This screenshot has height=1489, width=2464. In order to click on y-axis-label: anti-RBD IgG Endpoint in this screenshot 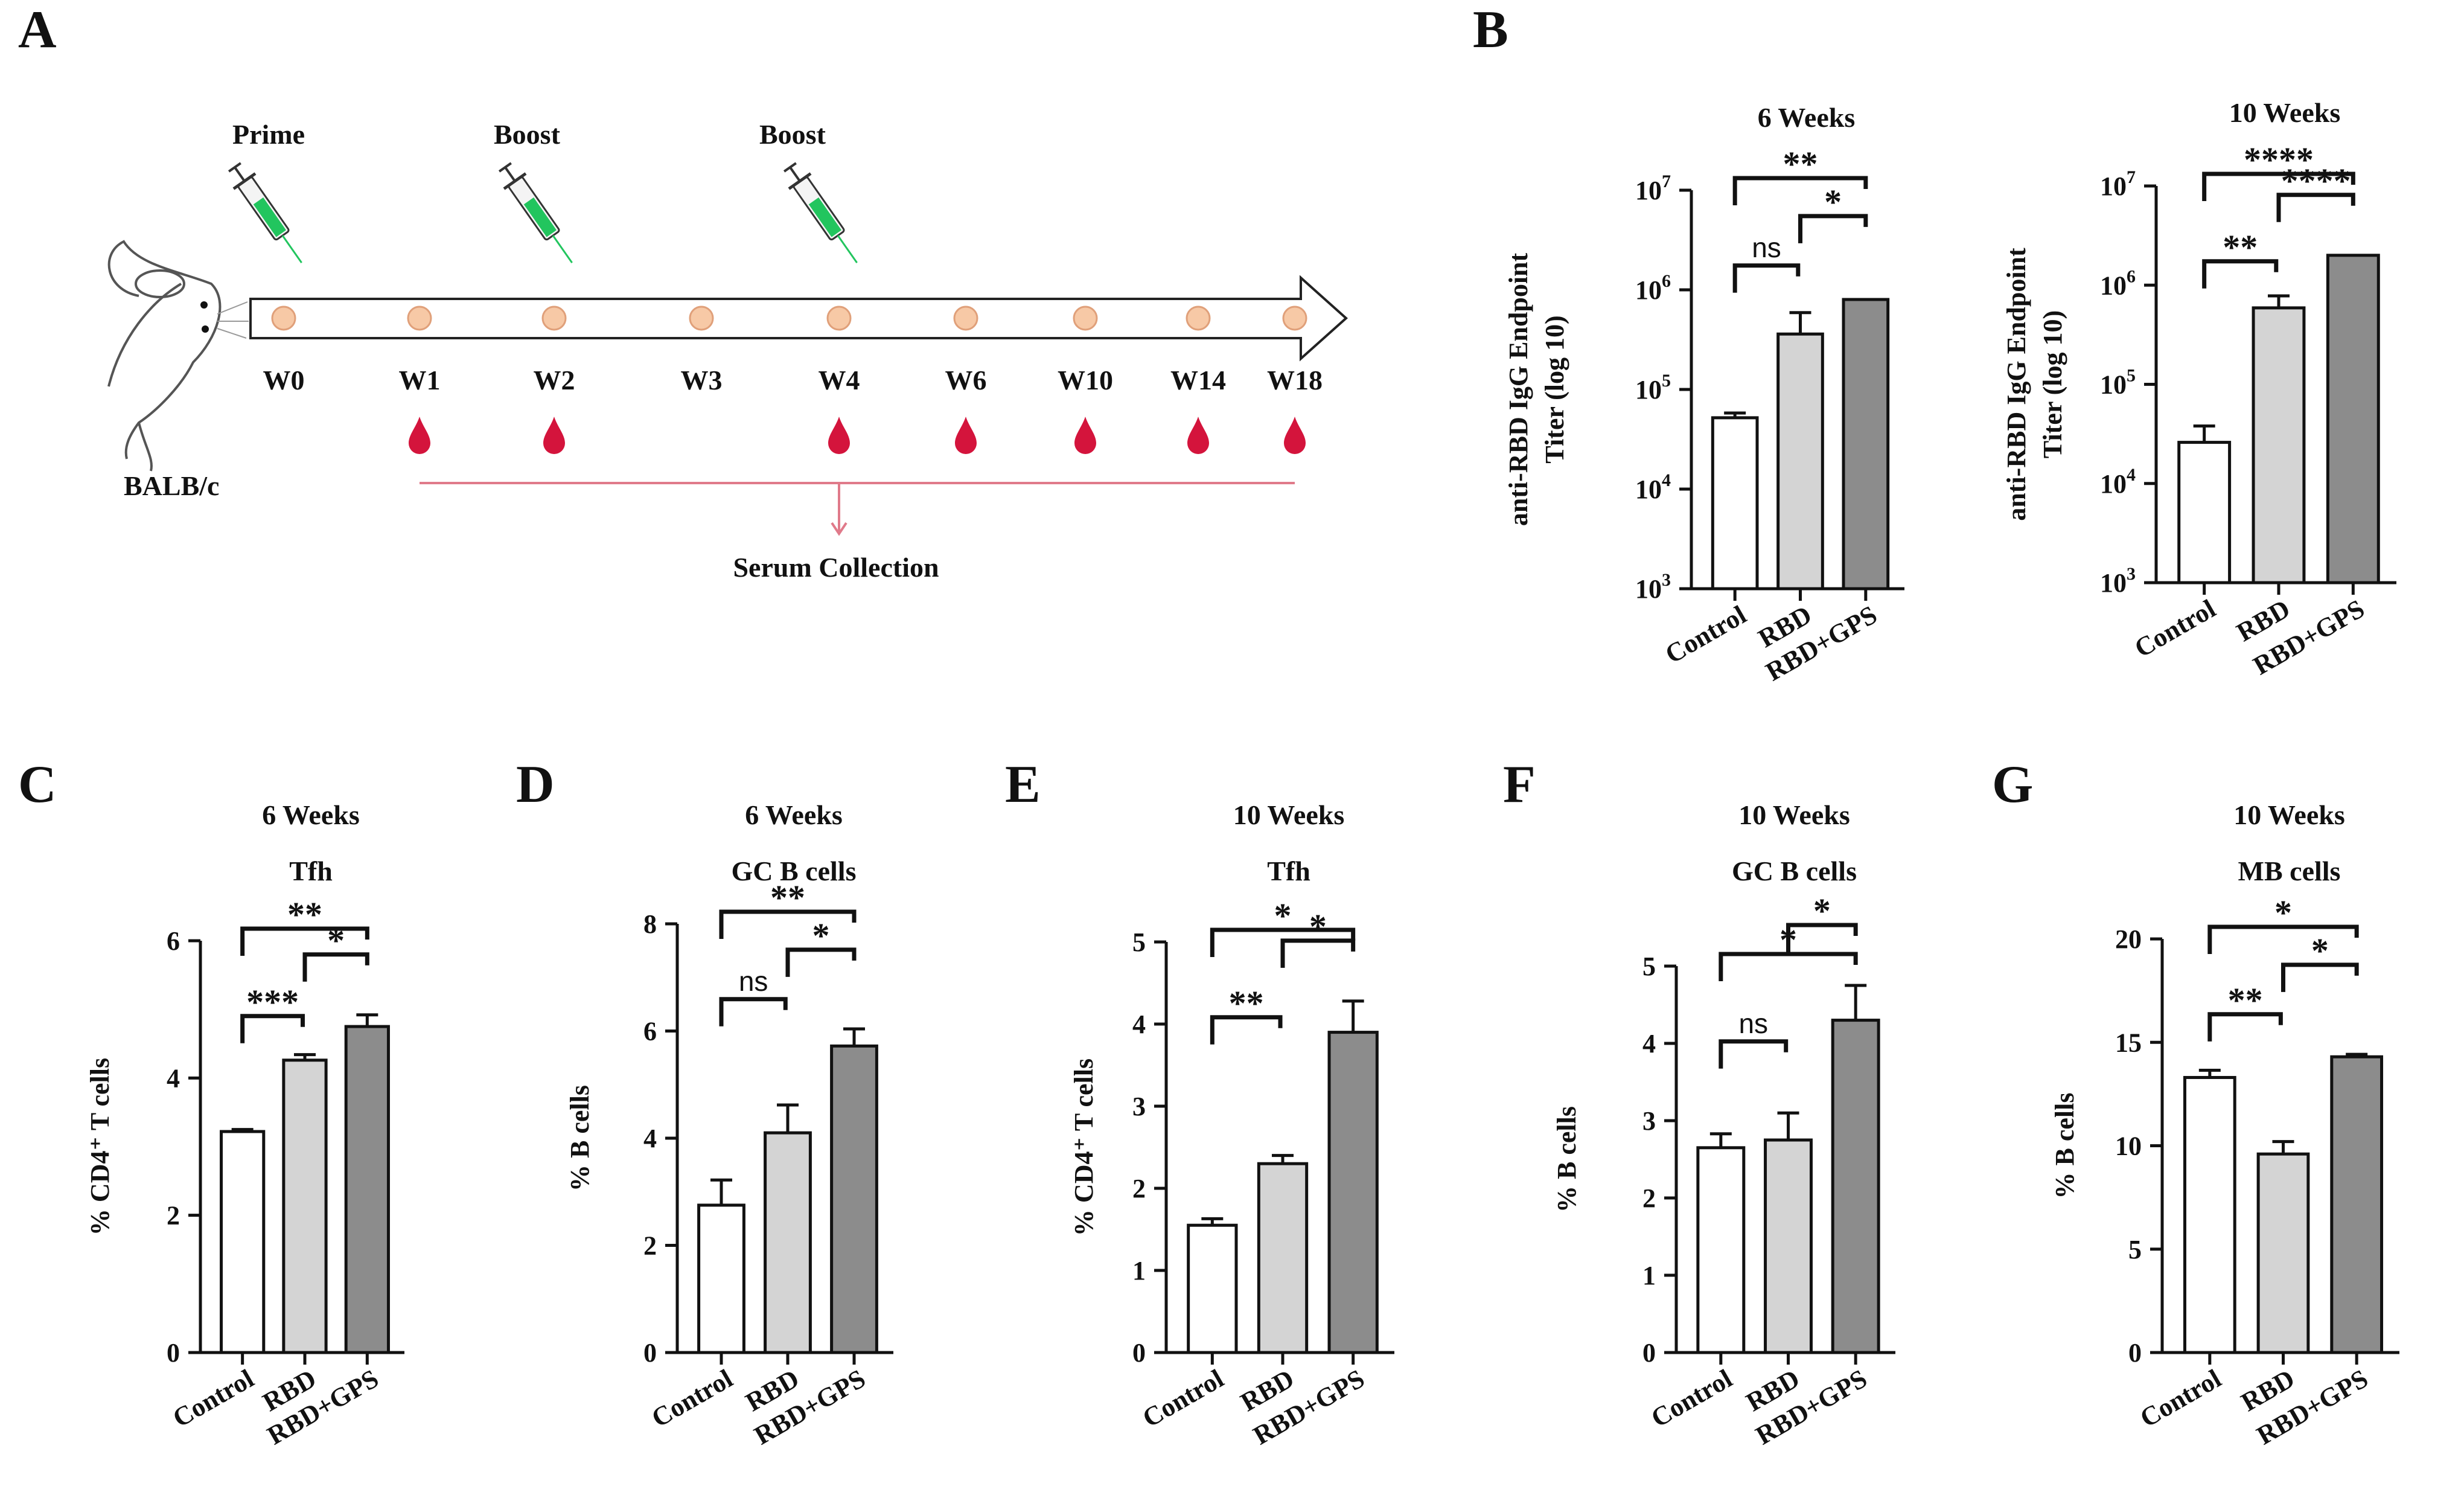, I will do `click(2016, 384)`.